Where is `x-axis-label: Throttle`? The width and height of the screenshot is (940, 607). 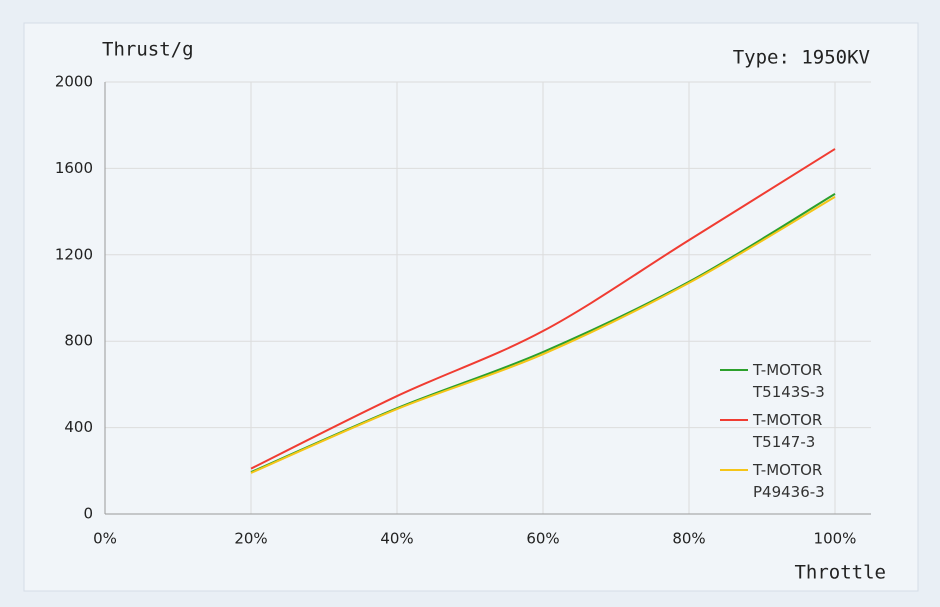 x-axis-label: Throttle is located at coordinates (840, 573).